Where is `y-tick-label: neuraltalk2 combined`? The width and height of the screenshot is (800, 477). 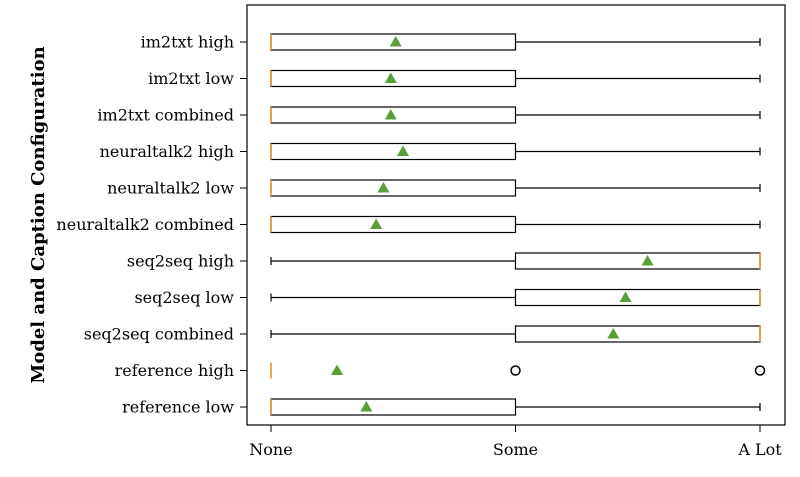 y-tick-label: neuraltalk2 combined is located at coordinates (145, 224).